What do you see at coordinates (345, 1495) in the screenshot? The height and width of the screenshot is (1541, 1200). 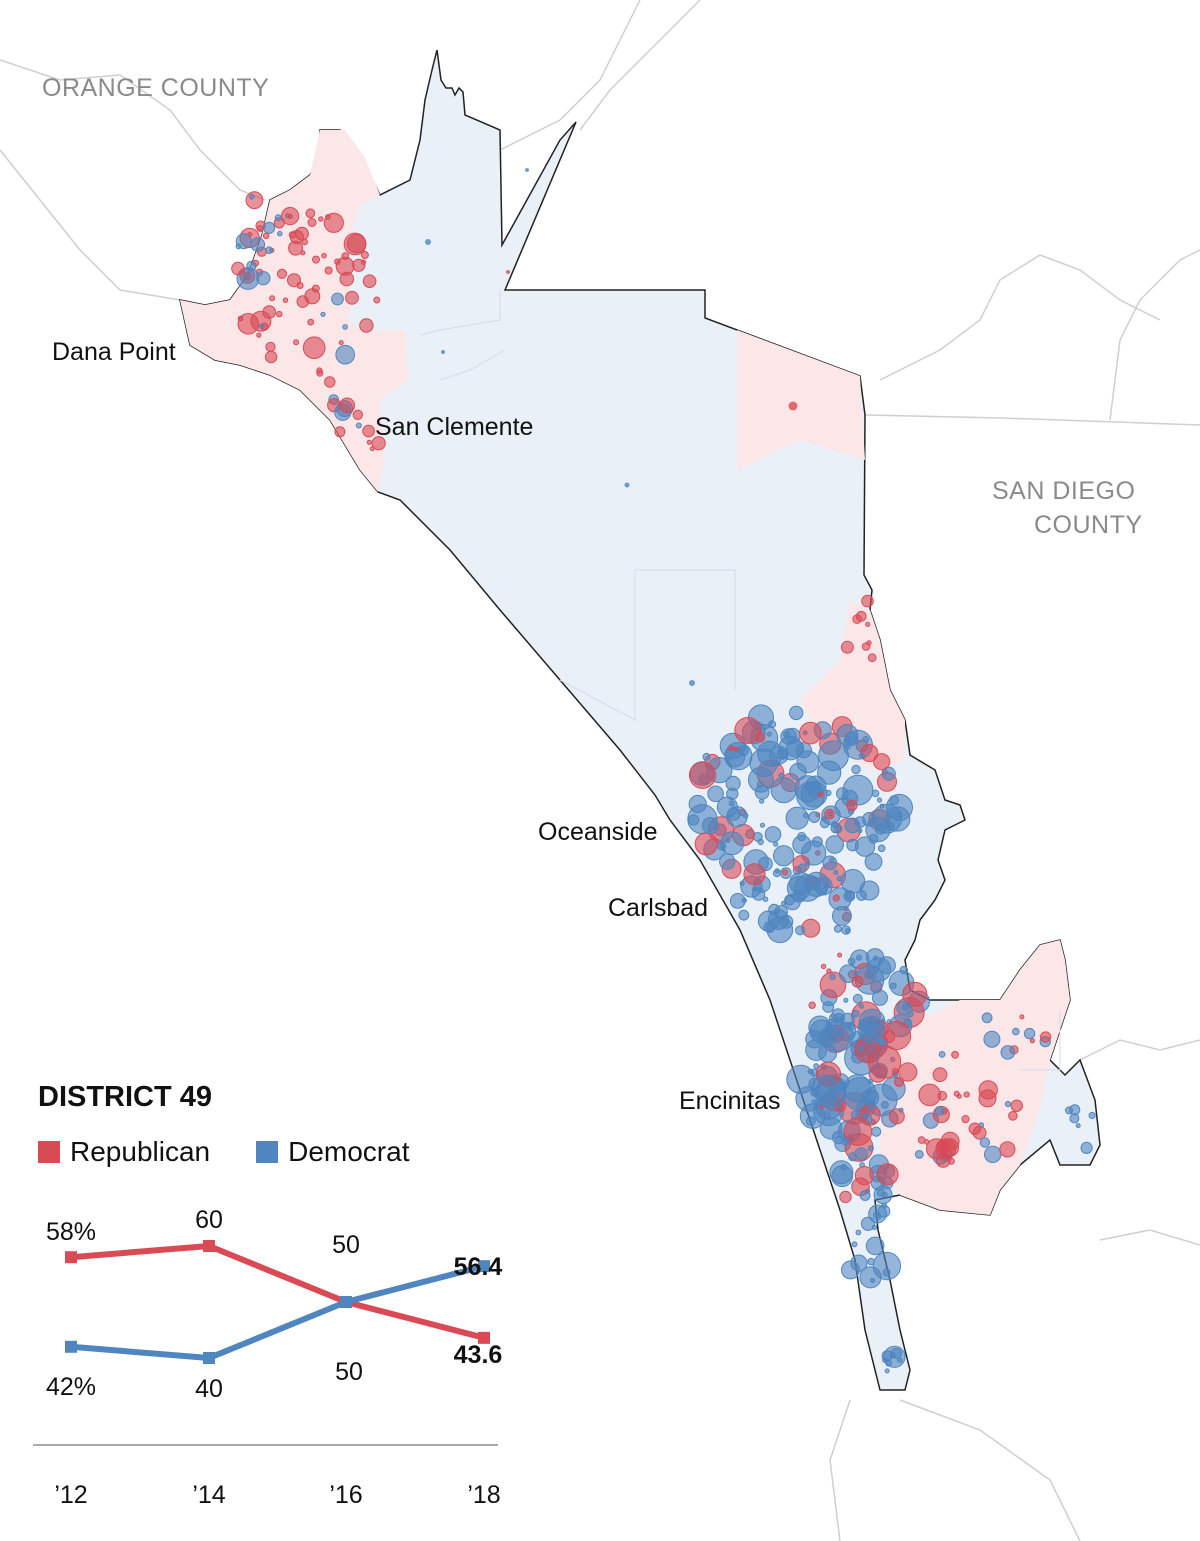 I see `x-tick-label: ’16` at bounding box center [345, 1495].